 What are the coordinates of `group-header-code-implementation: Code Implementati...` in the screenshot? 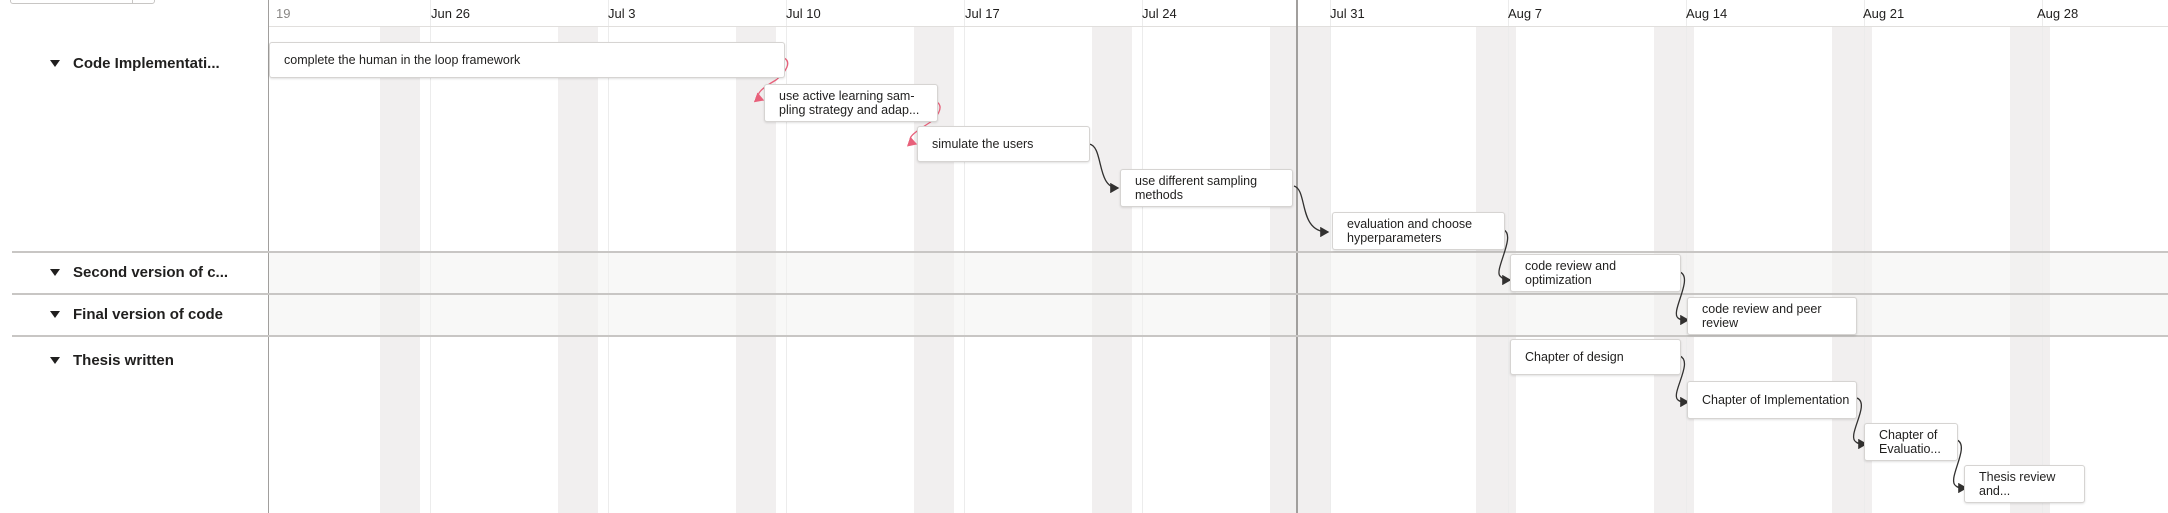 It's located at (135, 63).